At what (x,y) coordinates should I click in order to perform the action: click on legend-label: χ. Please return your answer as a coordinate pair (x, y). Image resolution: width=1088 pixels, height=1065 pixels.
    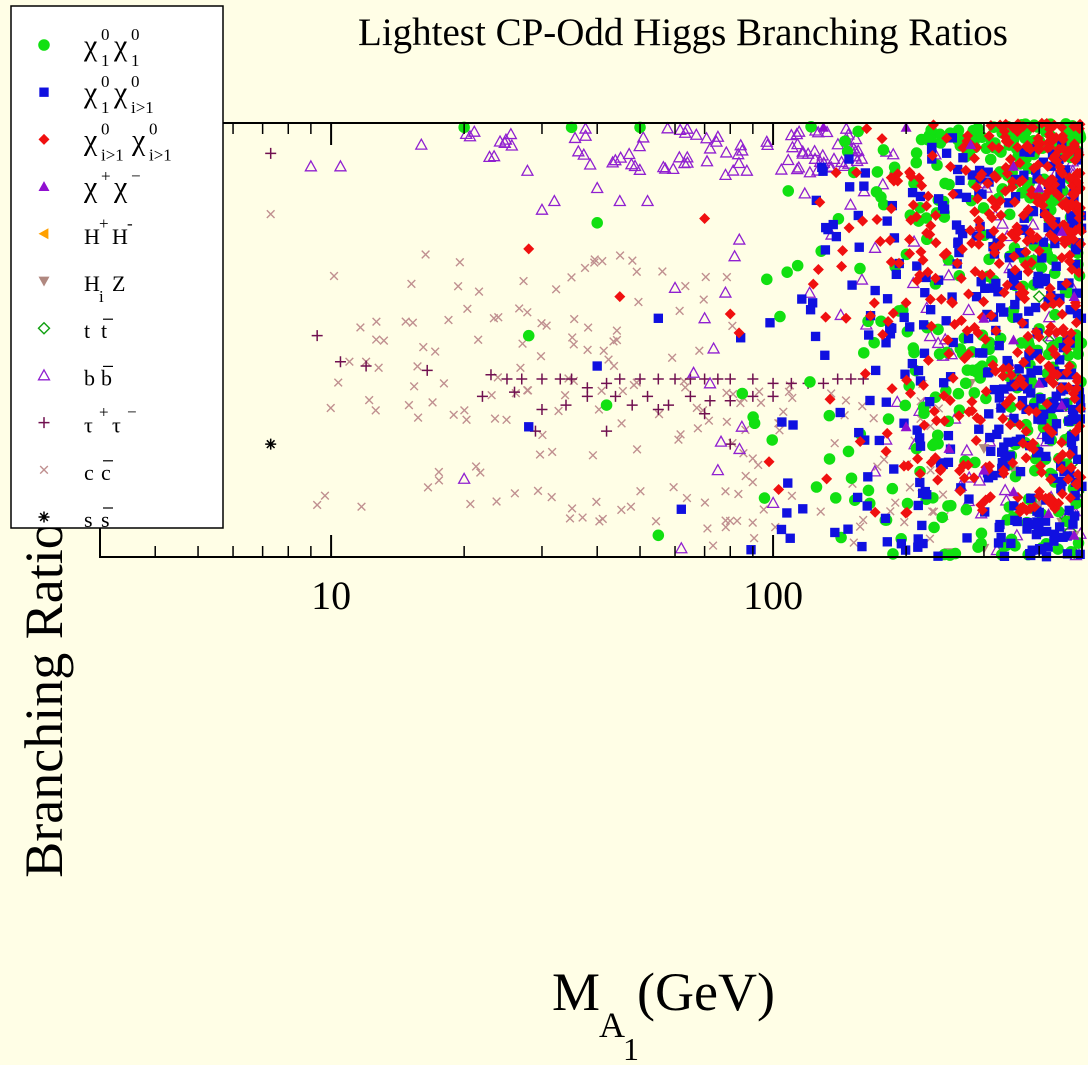
    Looking at the image, I should click on (90, 45).